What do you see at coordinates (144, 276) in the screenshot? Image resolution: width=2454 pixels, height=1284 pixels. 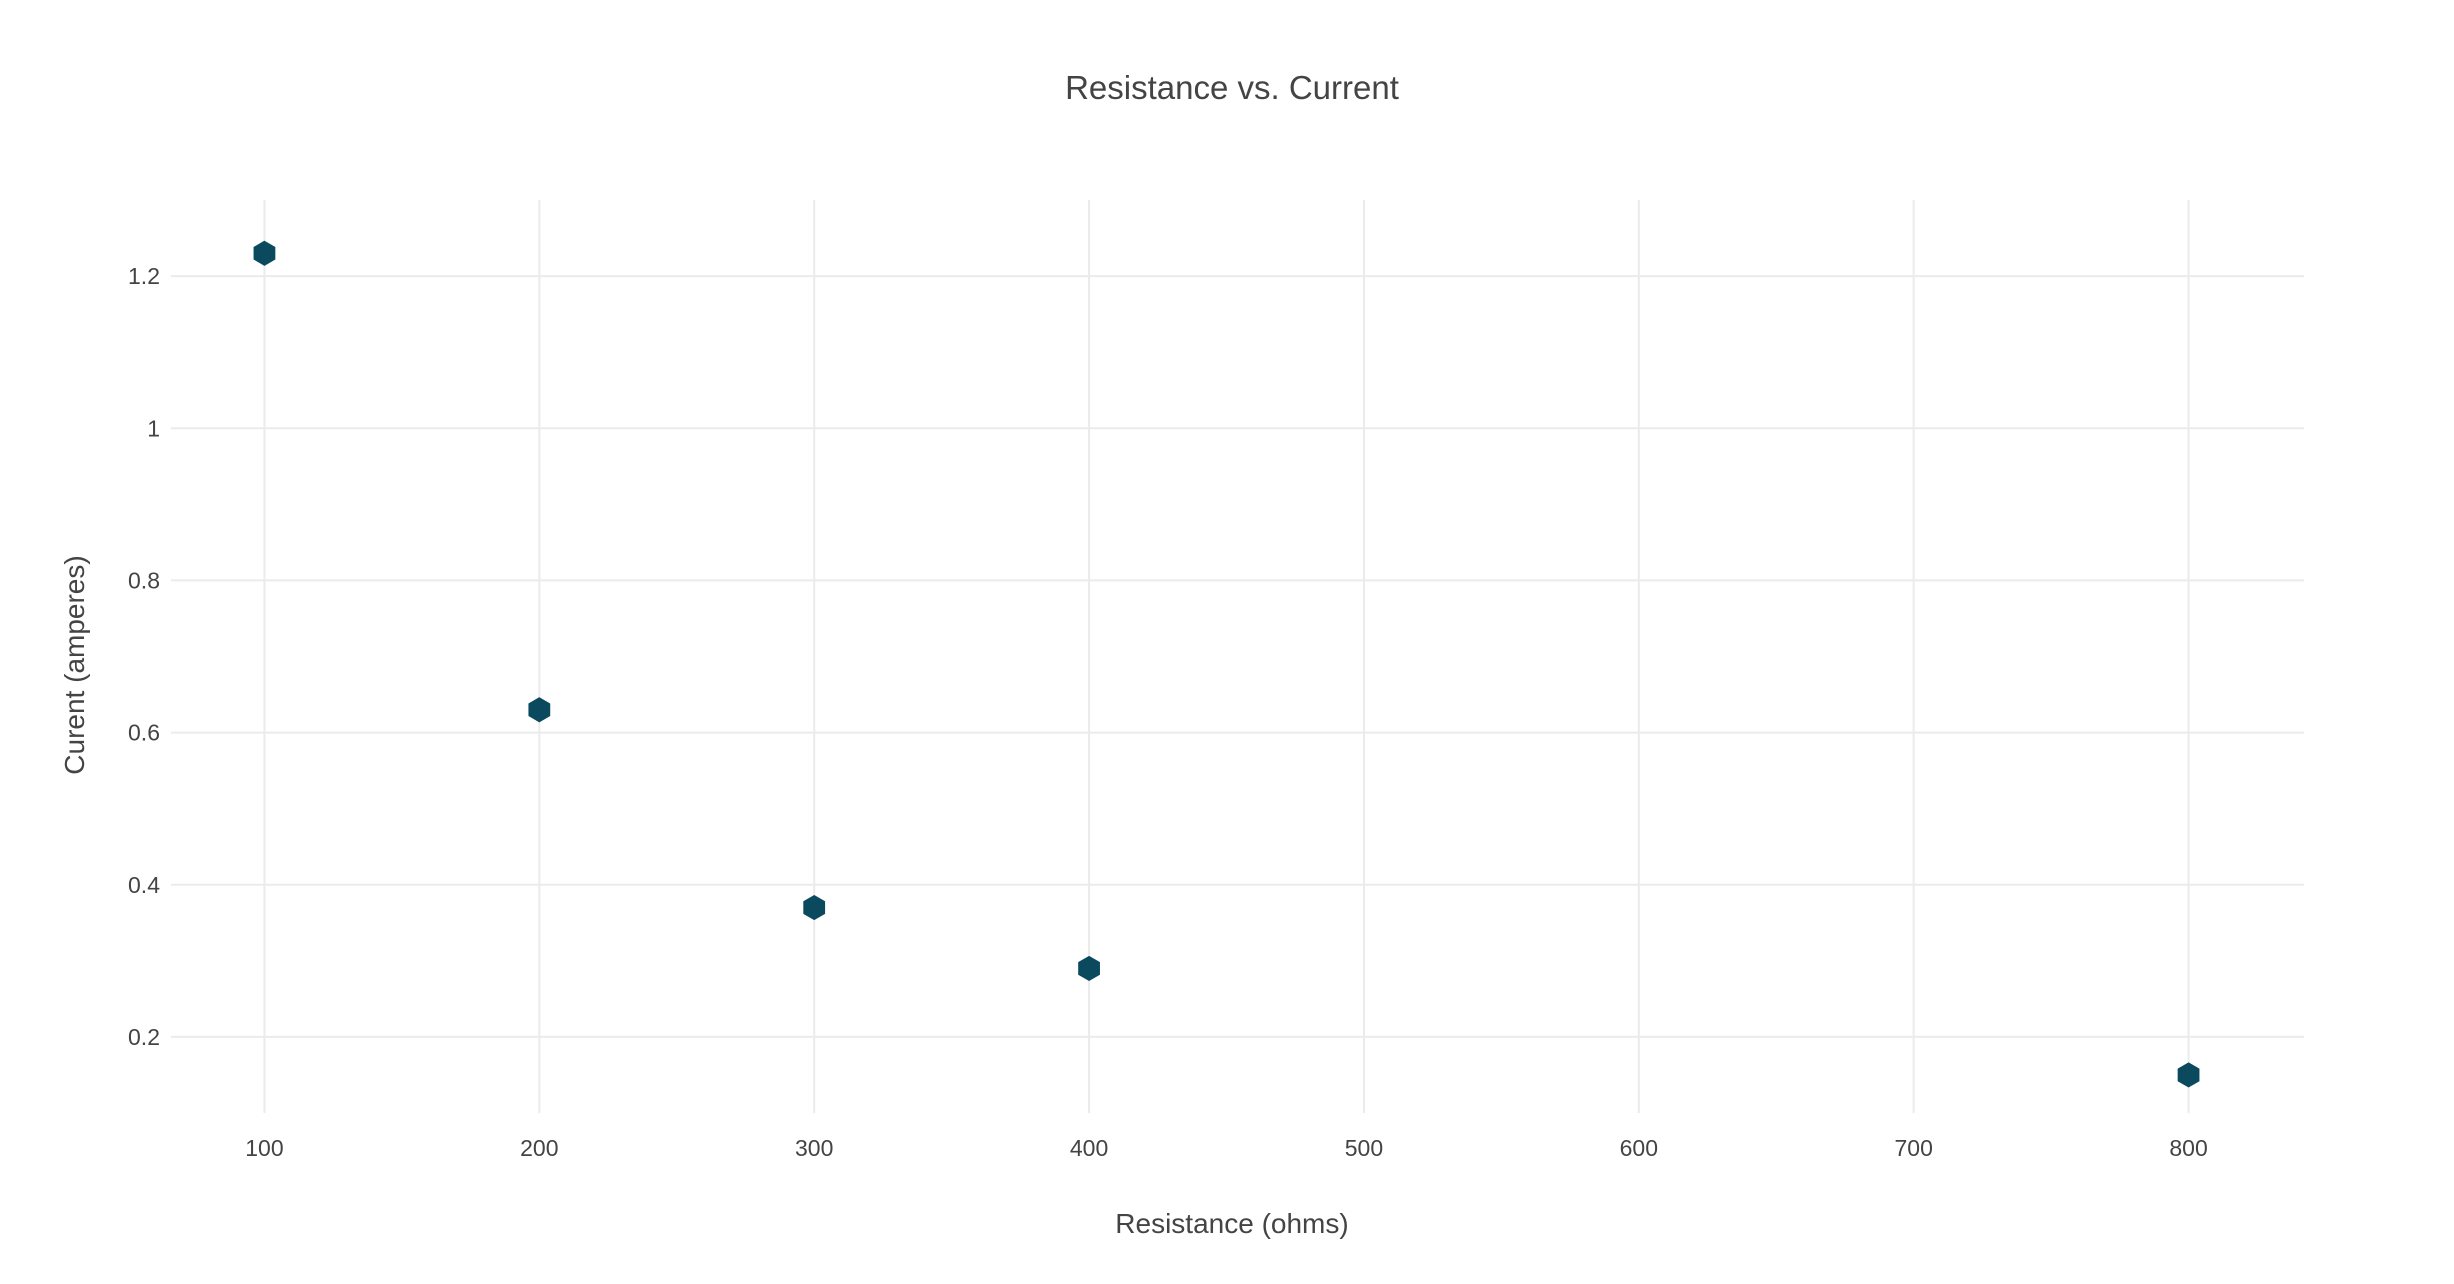 I see `y-tick-label: 1.2` at bounding box center [144, 276].